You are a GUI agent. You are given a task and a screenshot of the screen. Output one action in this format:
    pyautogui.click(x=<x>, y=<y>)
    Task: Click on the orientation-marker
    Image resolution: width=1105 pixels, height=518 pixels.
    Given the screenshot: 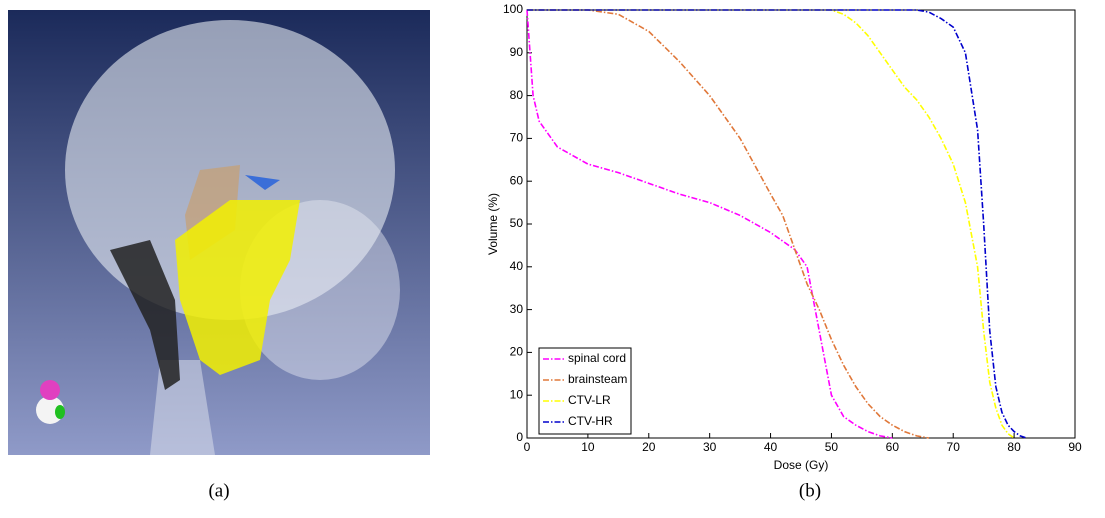 What is the action you would take?
    pyautogui.click(x=60, y=412)
    